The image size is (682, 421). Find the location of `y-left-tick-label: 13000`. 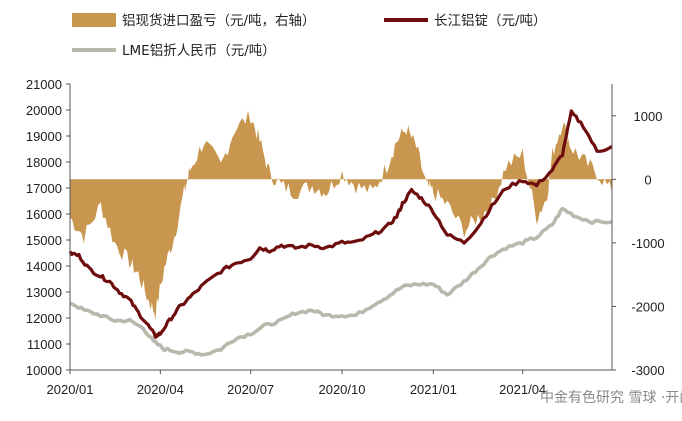

y-left-tick-label: 13000 is located at coordinates (44, 292).